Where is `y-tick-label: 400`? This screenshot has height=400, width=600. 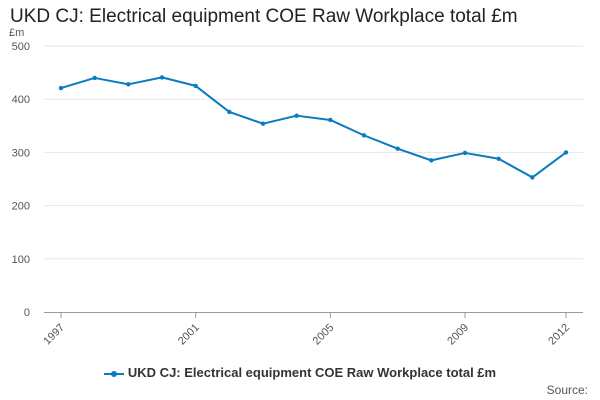 y-tick-label: 400 is located at coordinates (21, 100).